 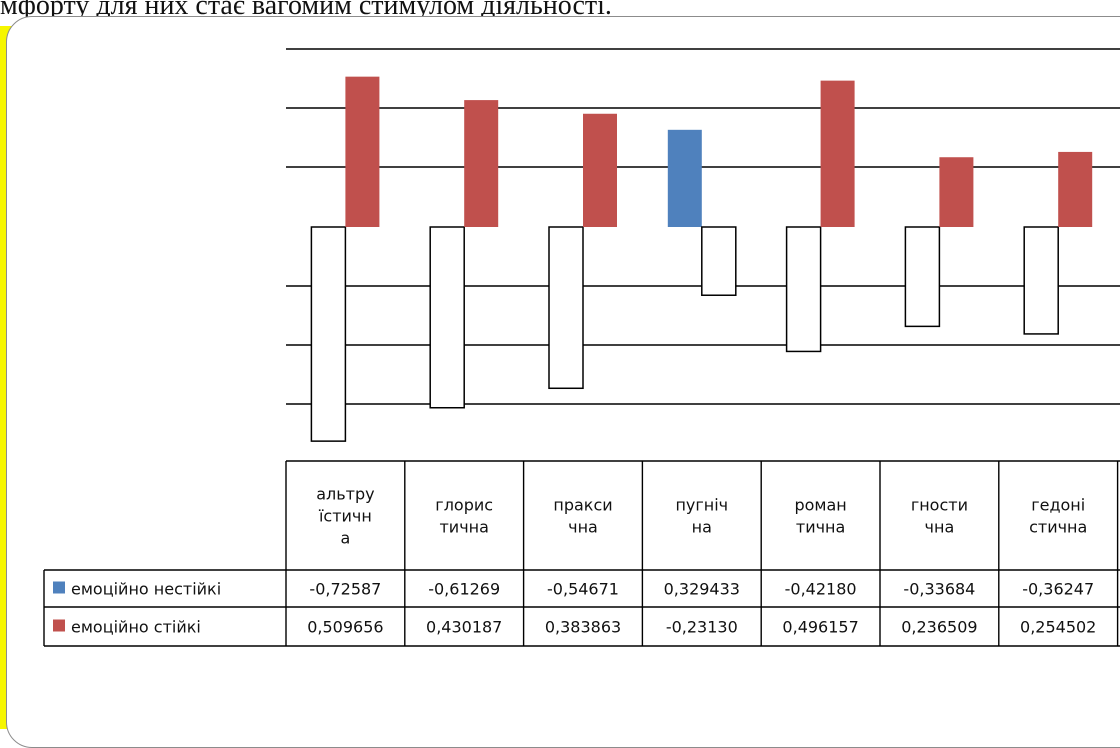 What do you see at coordinates (820, 505) in the screenshot?
I see `category-label: роман` at bounding box center [820, 505].